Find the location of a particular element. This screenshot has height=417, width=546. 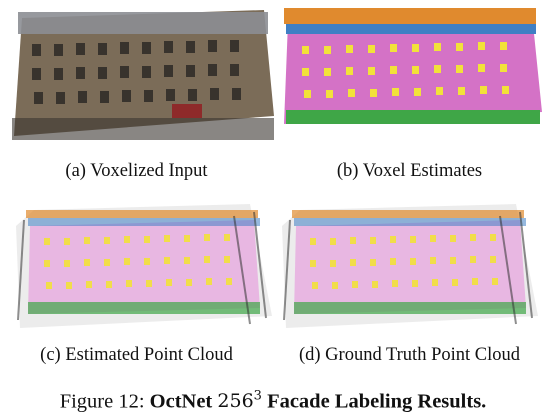

caption-b: (b) Voxel Estimates is located at coordinates (409, 171).